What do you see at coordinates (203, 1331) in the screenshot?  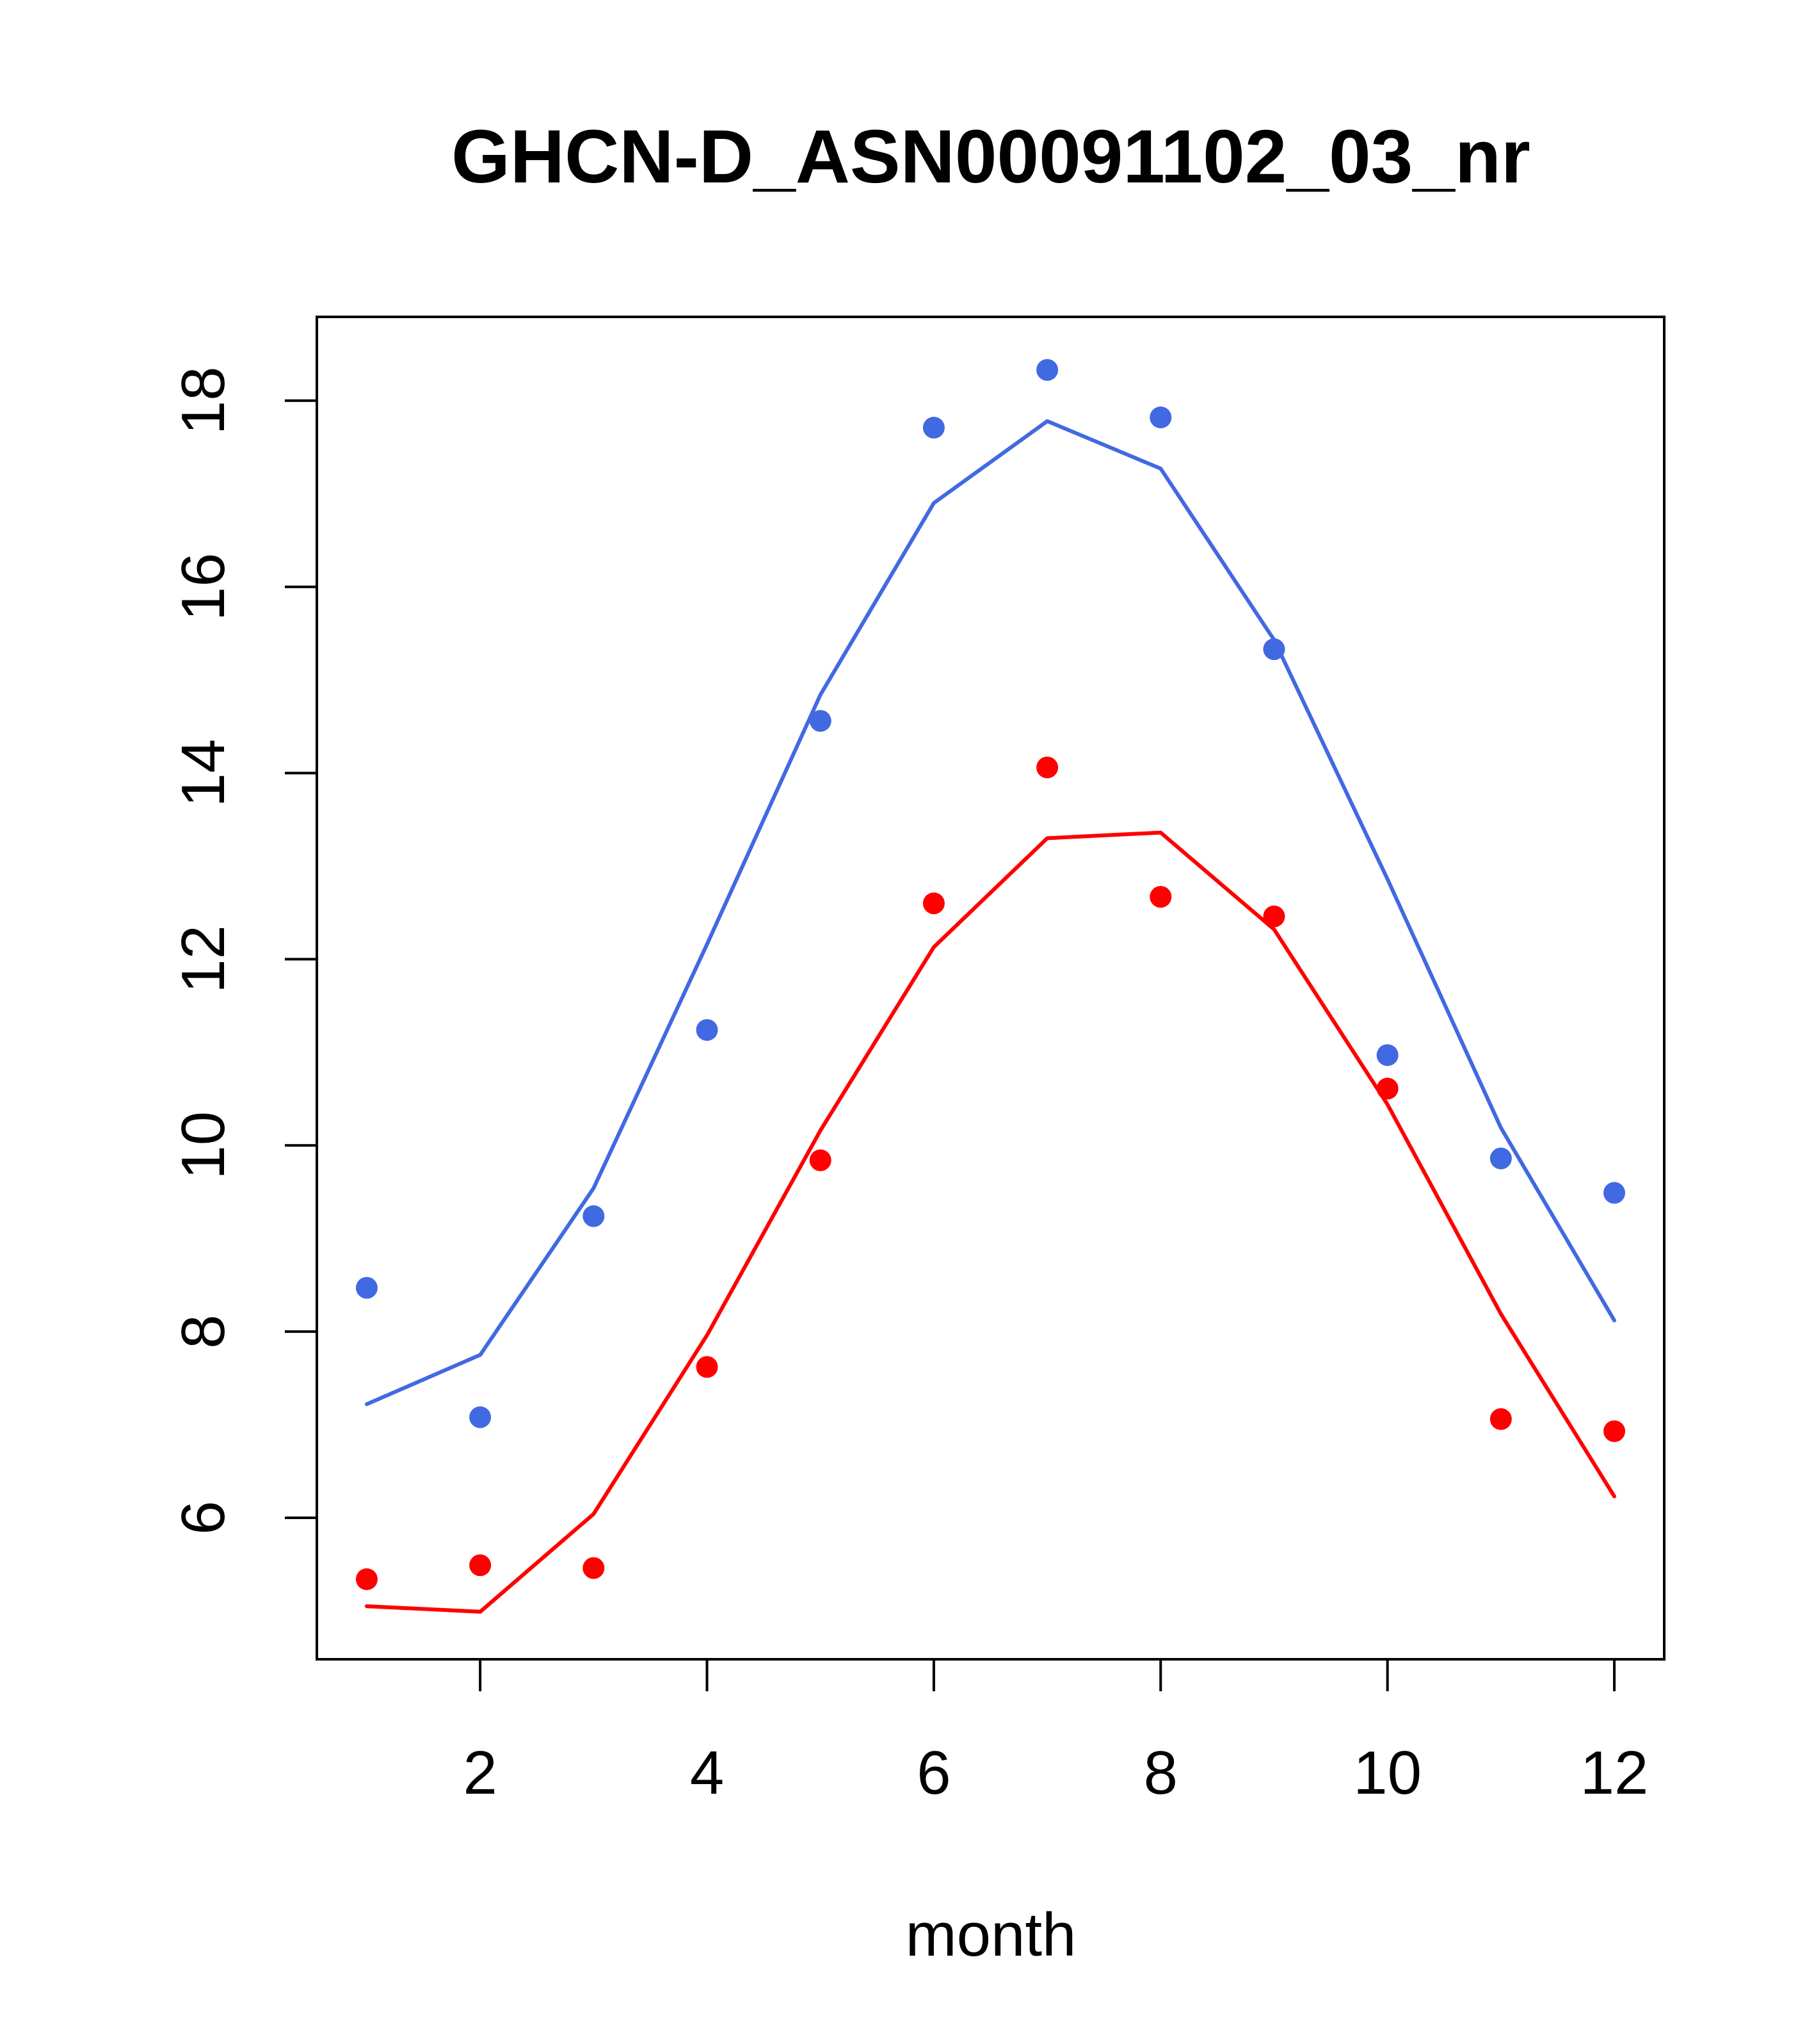 I see `y-tick-label: 8` at bounding box center [203, 1331].